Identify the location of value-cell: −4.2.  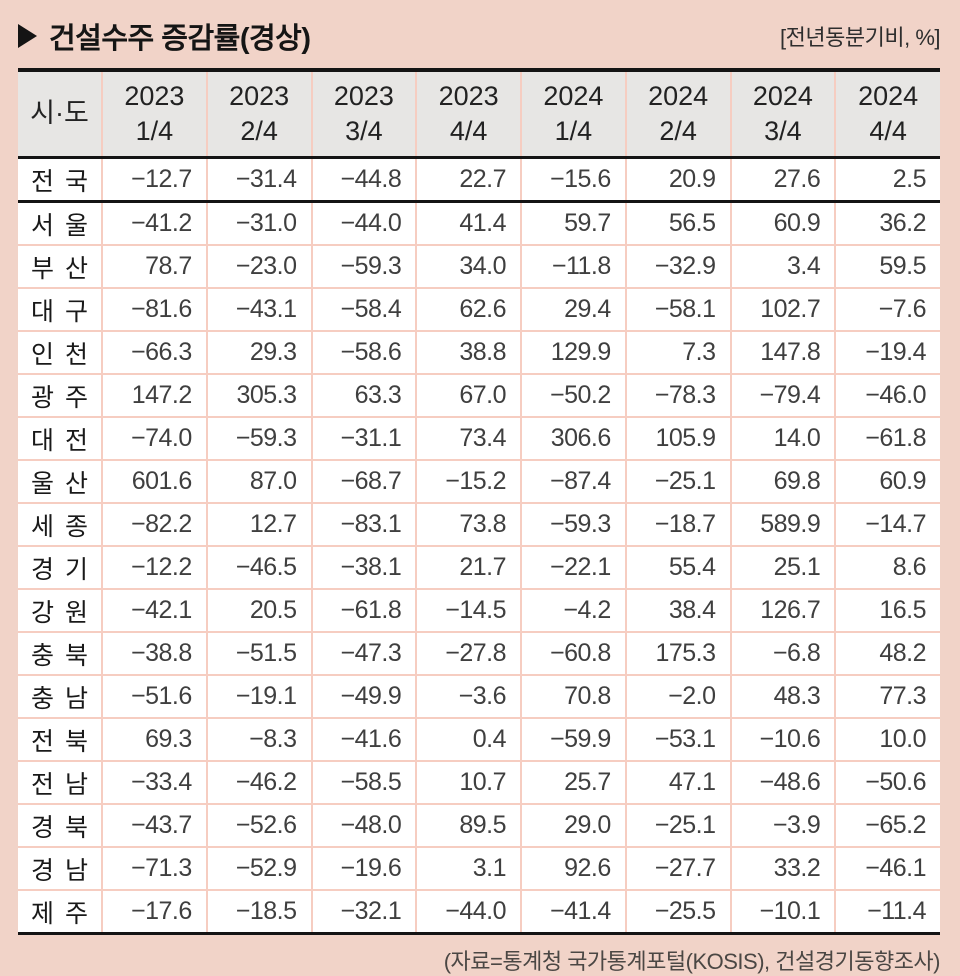
(573, 610).